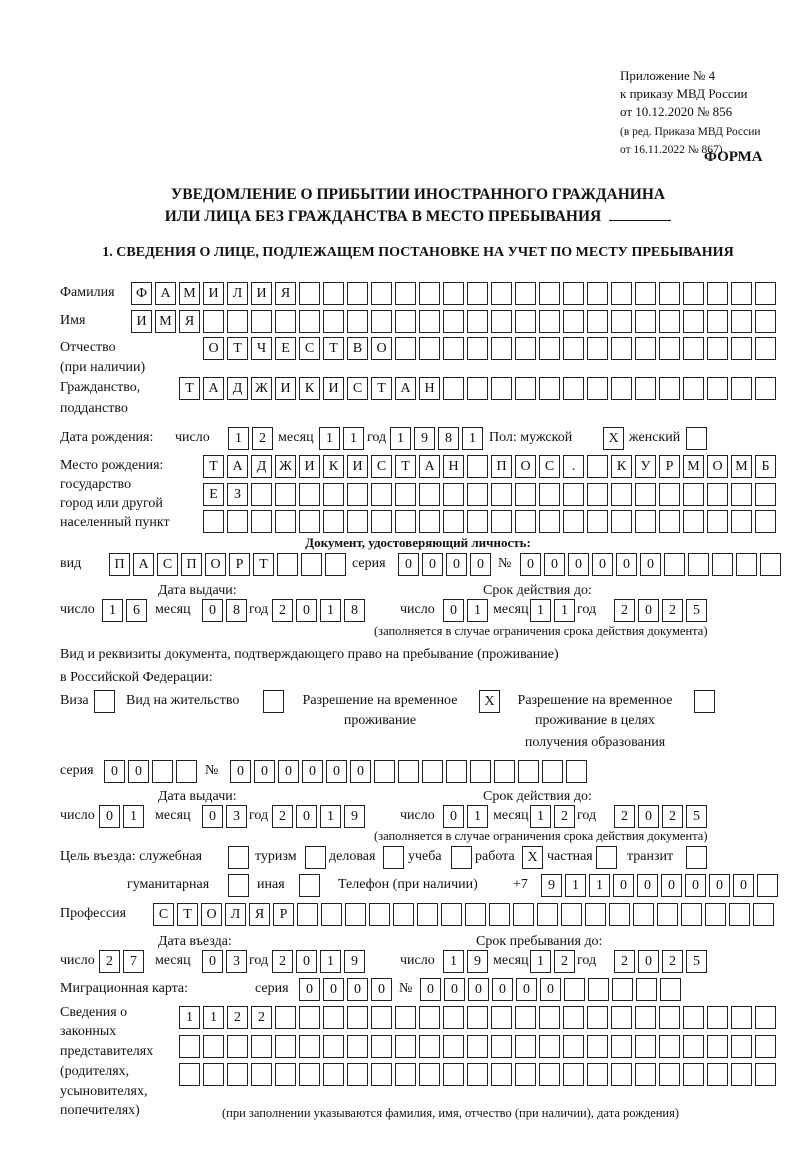 This screenshot has height=1163, width=800. I want to click on char-cell: Я, so click(189, 321).